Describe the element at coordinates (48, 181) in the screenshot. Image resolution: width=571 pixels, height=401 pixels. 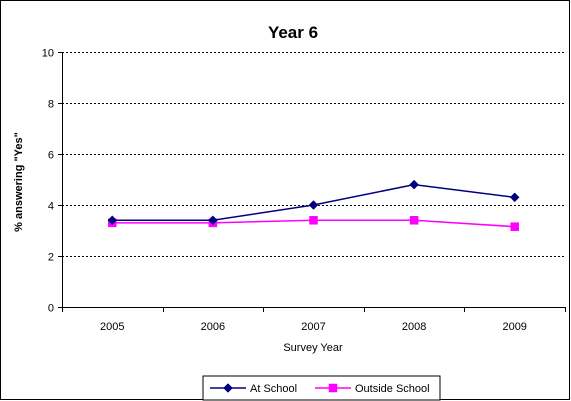
I see `y-tick-labels: 0 2 4 6 8 10` at that location.